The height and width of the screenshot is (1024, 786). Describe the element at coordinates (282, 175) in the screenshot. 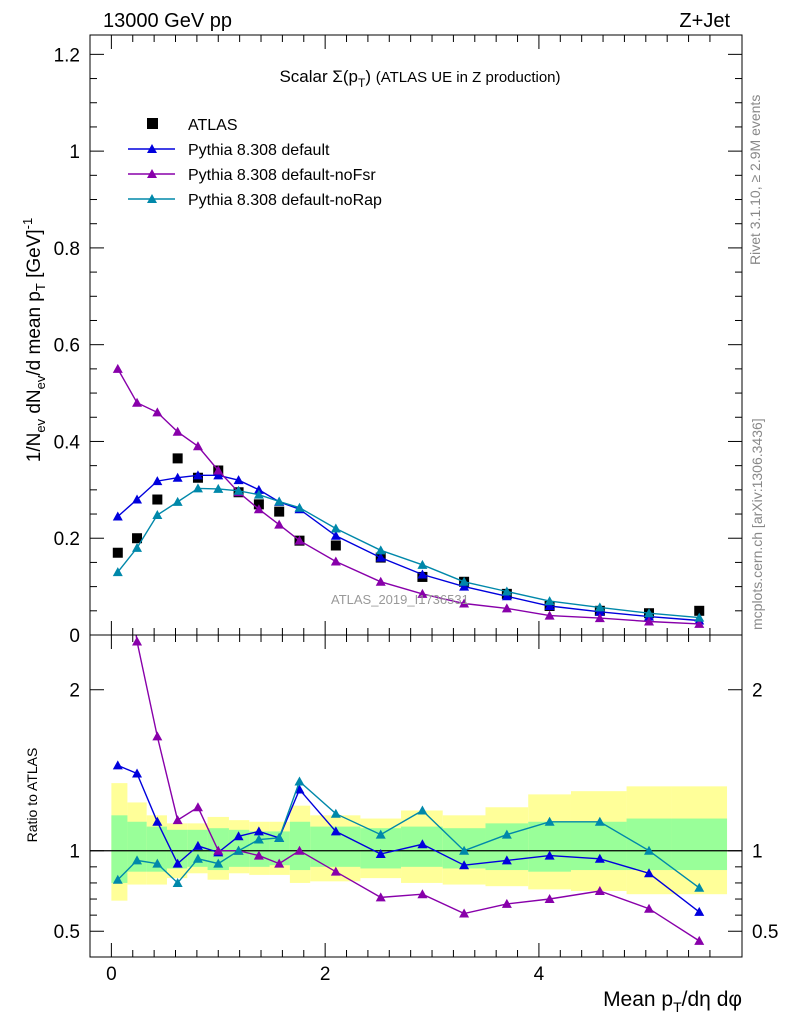

I see `legend-label-pythia-8-308-default-nofsr: Pythia 8.308 default-noFsr` at that location.